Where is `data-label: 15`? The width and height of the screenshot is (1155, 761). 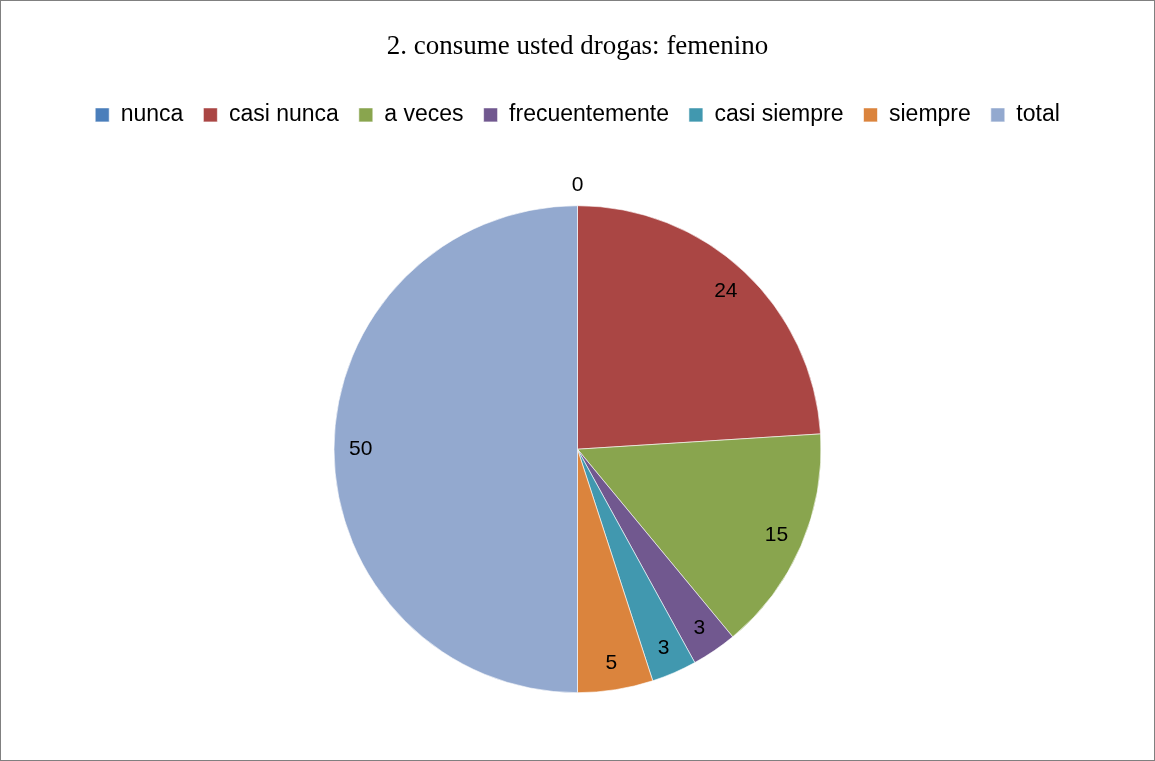
data-label: 15 is located at coordinates (776, 534).